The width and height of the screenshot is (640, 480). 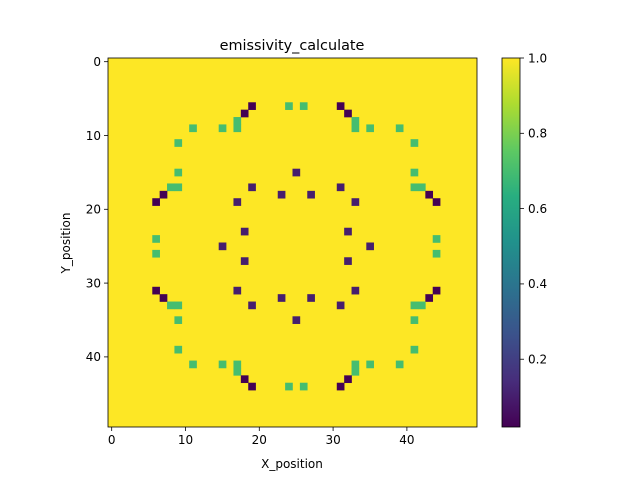 What do you see at coordinates (406, 440) in the screenshot?
I see `x-tick-label: 40` at bounding box center [406, 440].